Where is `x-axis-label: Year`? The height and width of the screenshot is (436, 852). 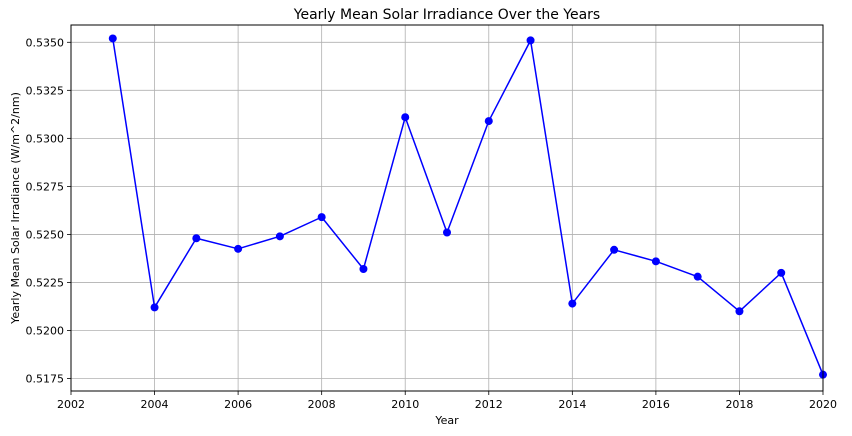 x-axis-label: Year is located at coordinates (446, 420).